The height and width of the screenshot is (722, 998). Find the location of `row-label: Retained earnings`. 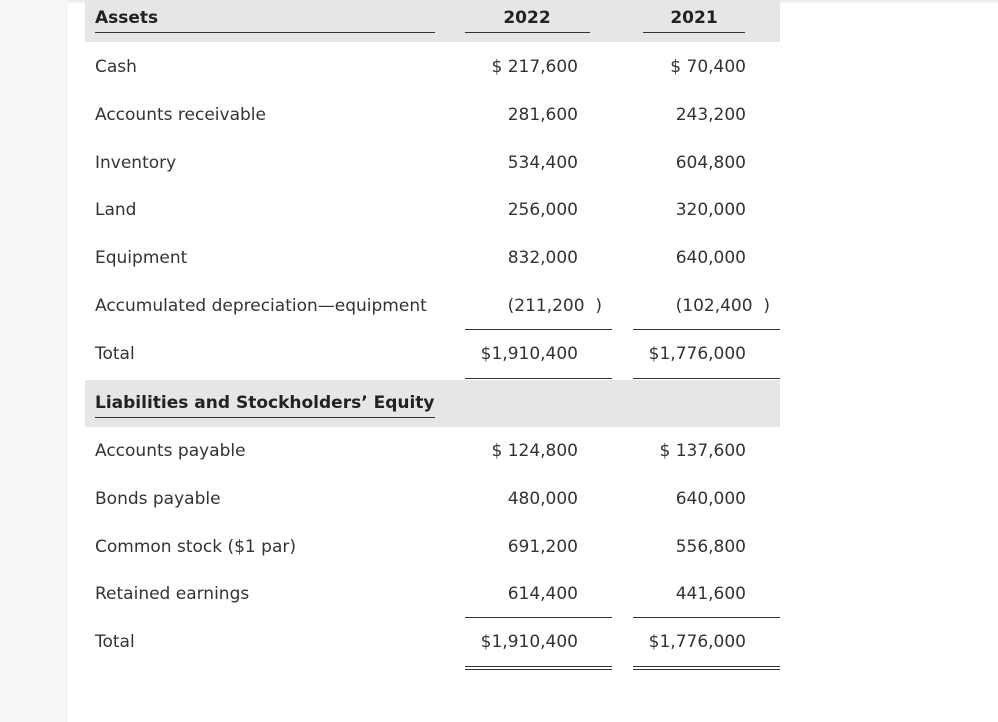

row-label: Retained earnings is located at coordinates (172, 594).